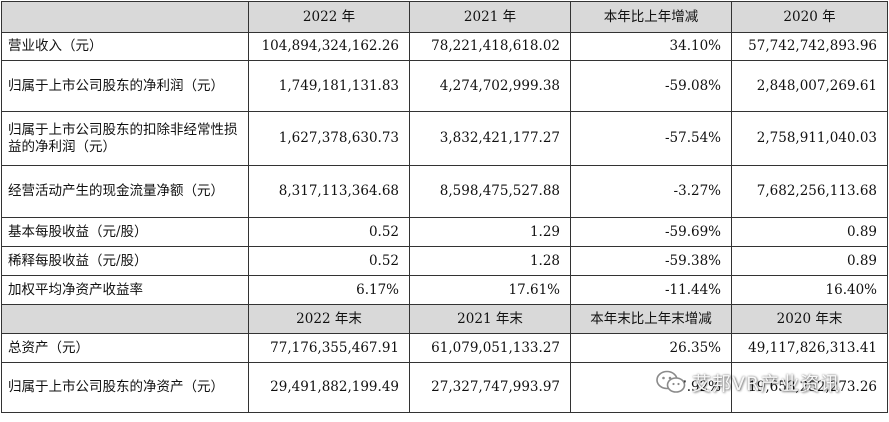  Describe the element at coordinates (490, 290) in the screenshot. I see `value-cell: 17.61%` at that location.